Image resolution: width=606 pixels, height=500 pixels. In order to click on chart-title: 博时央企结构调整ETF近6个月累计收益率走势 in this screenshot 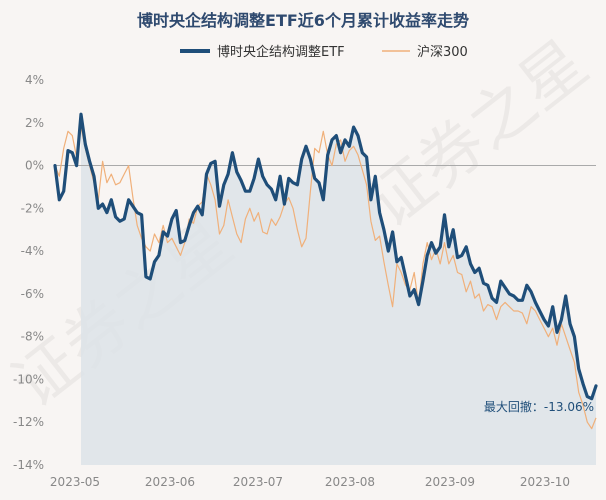, I will do `click(303, 20)`.